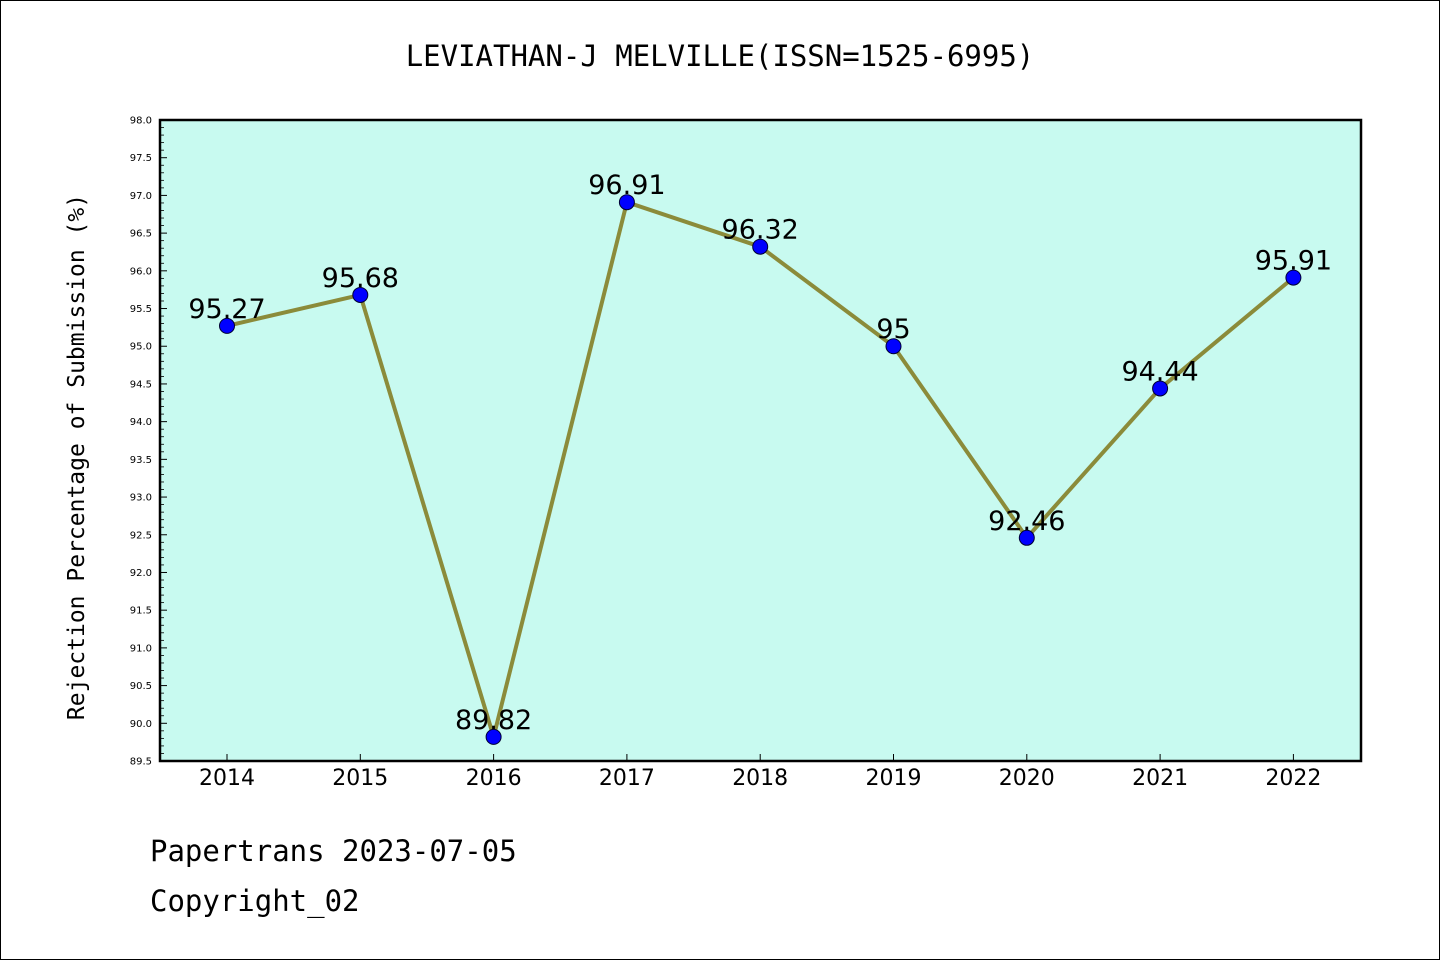 The height and width of the screenshot is (960, 1440). I want to click on y-axis-label: Rejection Percentage of Submission (%), so click(77, 457).